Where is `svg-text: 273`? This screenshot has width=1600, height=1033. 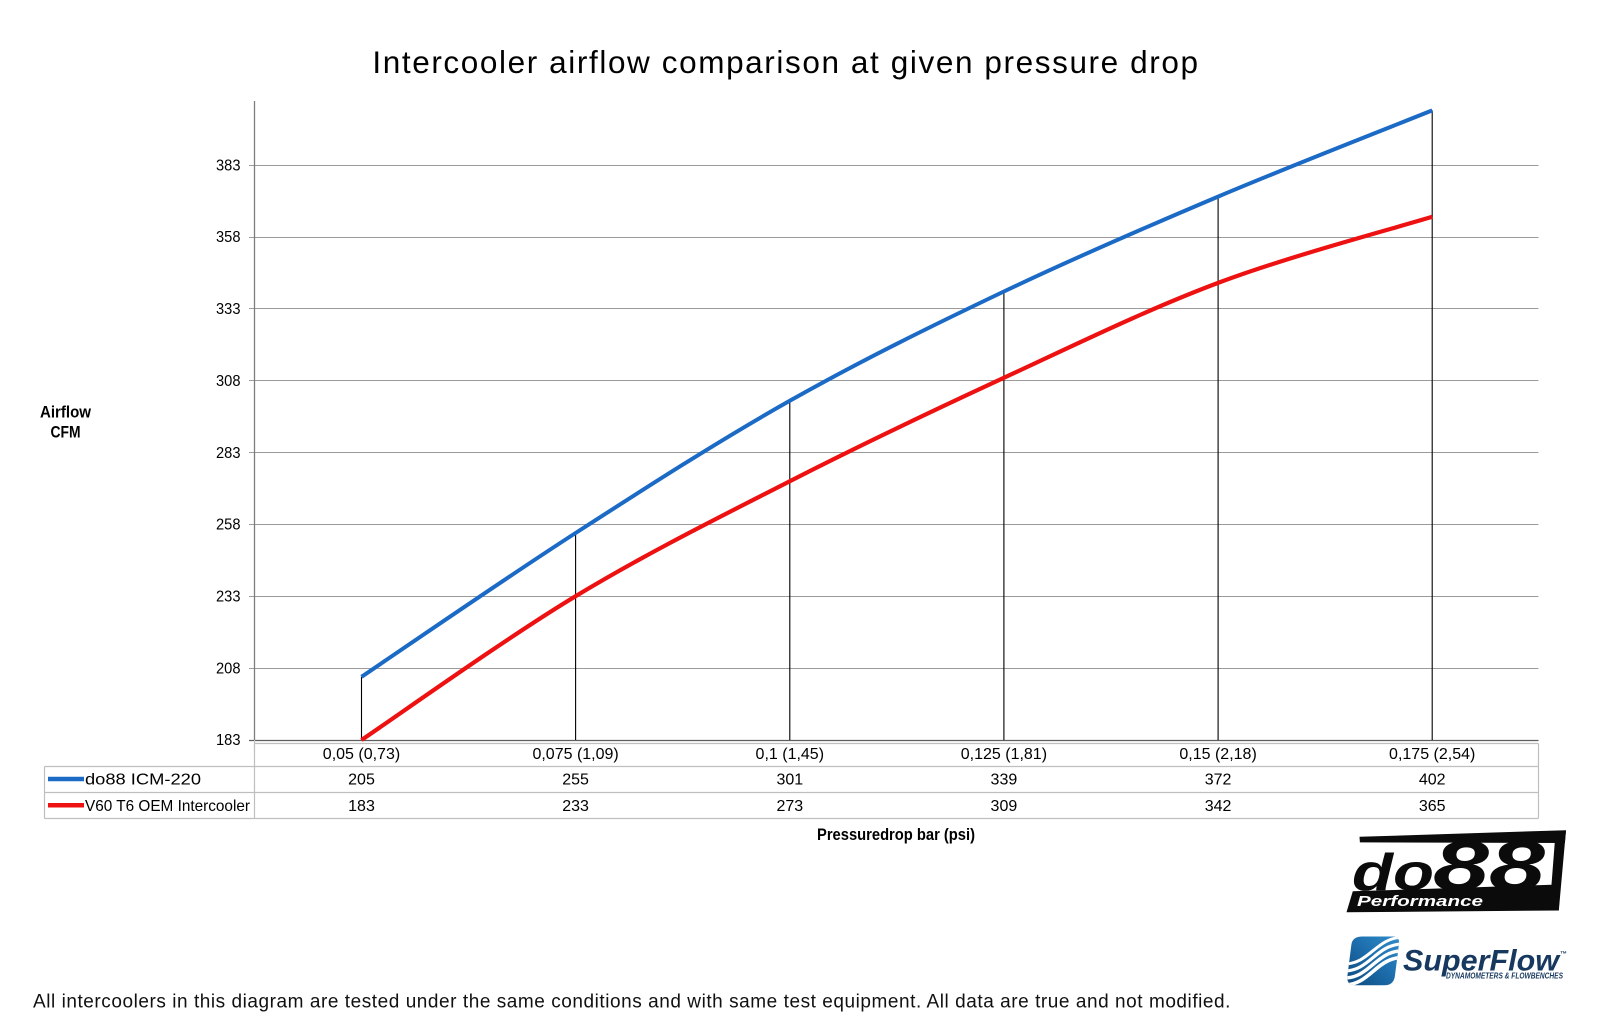
svg-text: 273 is located at coordinates (789, 806).